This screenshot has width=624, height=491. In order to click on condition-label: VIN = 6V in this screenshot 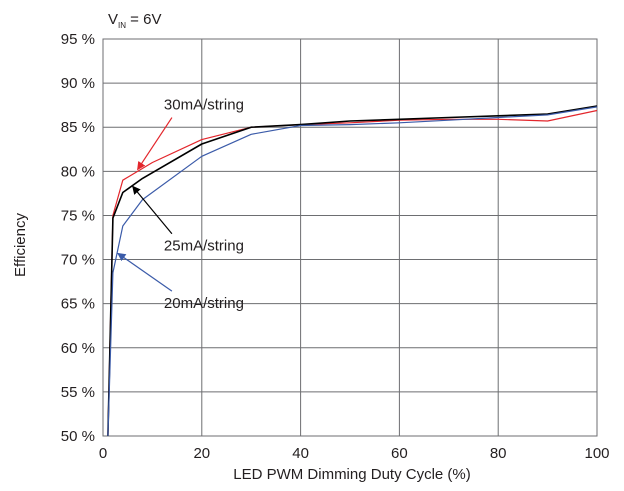, I will do `click(134, 20)`.